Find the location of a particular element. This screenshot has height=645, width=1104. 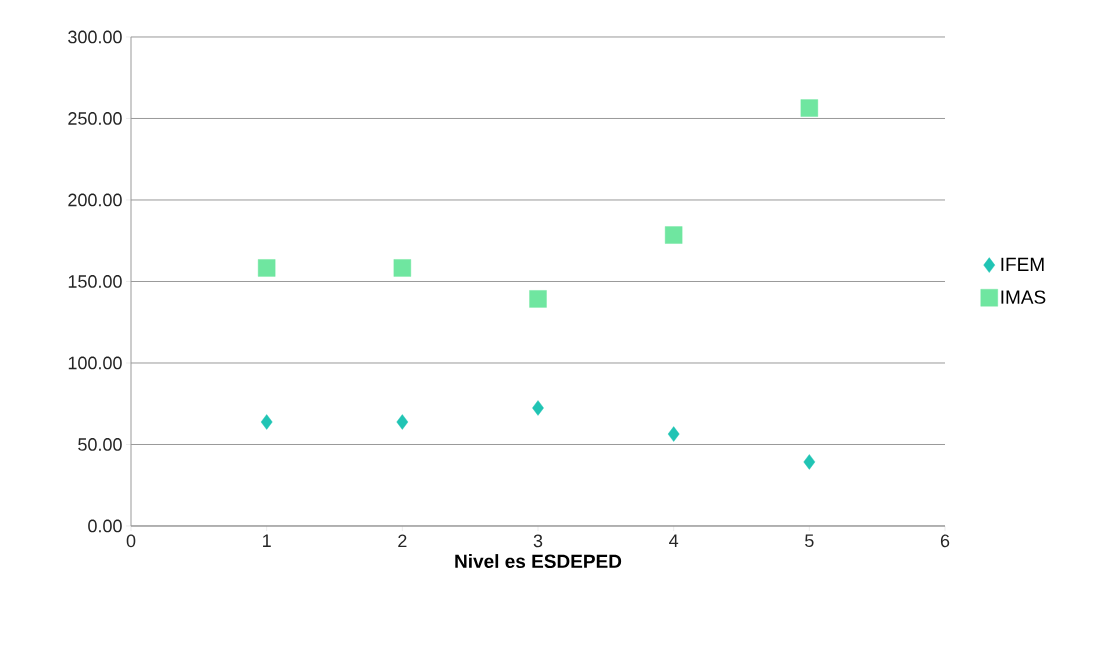

x-tick-label: 4 is located at coordinates (674, 540).